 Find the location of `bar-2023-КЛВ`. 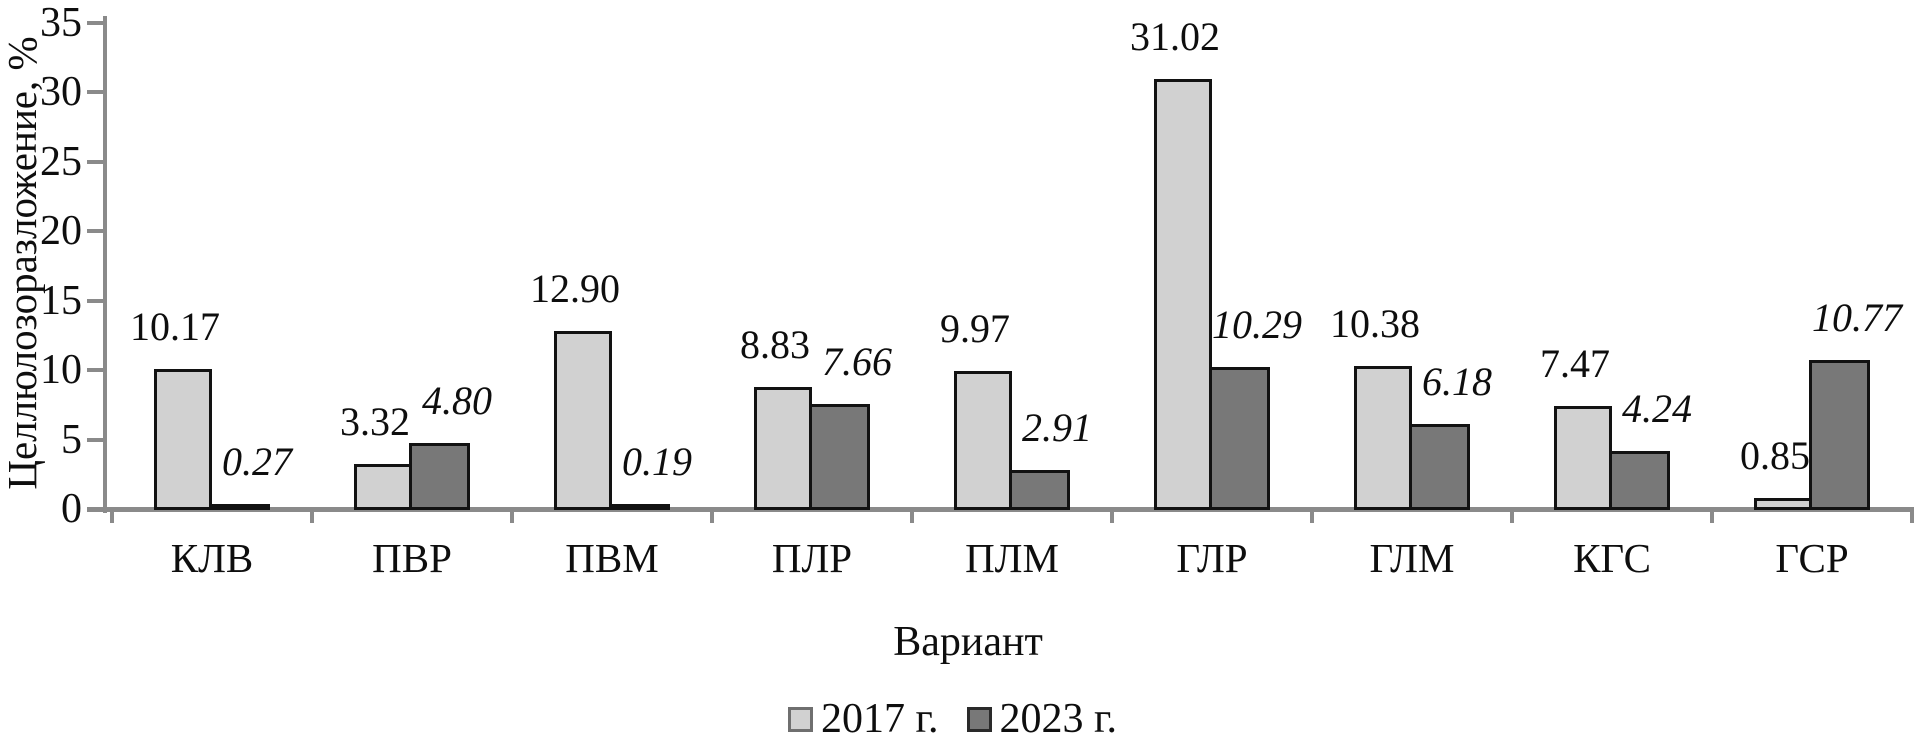

bar-2023-КЛВ is located at coordinates (239, 507).